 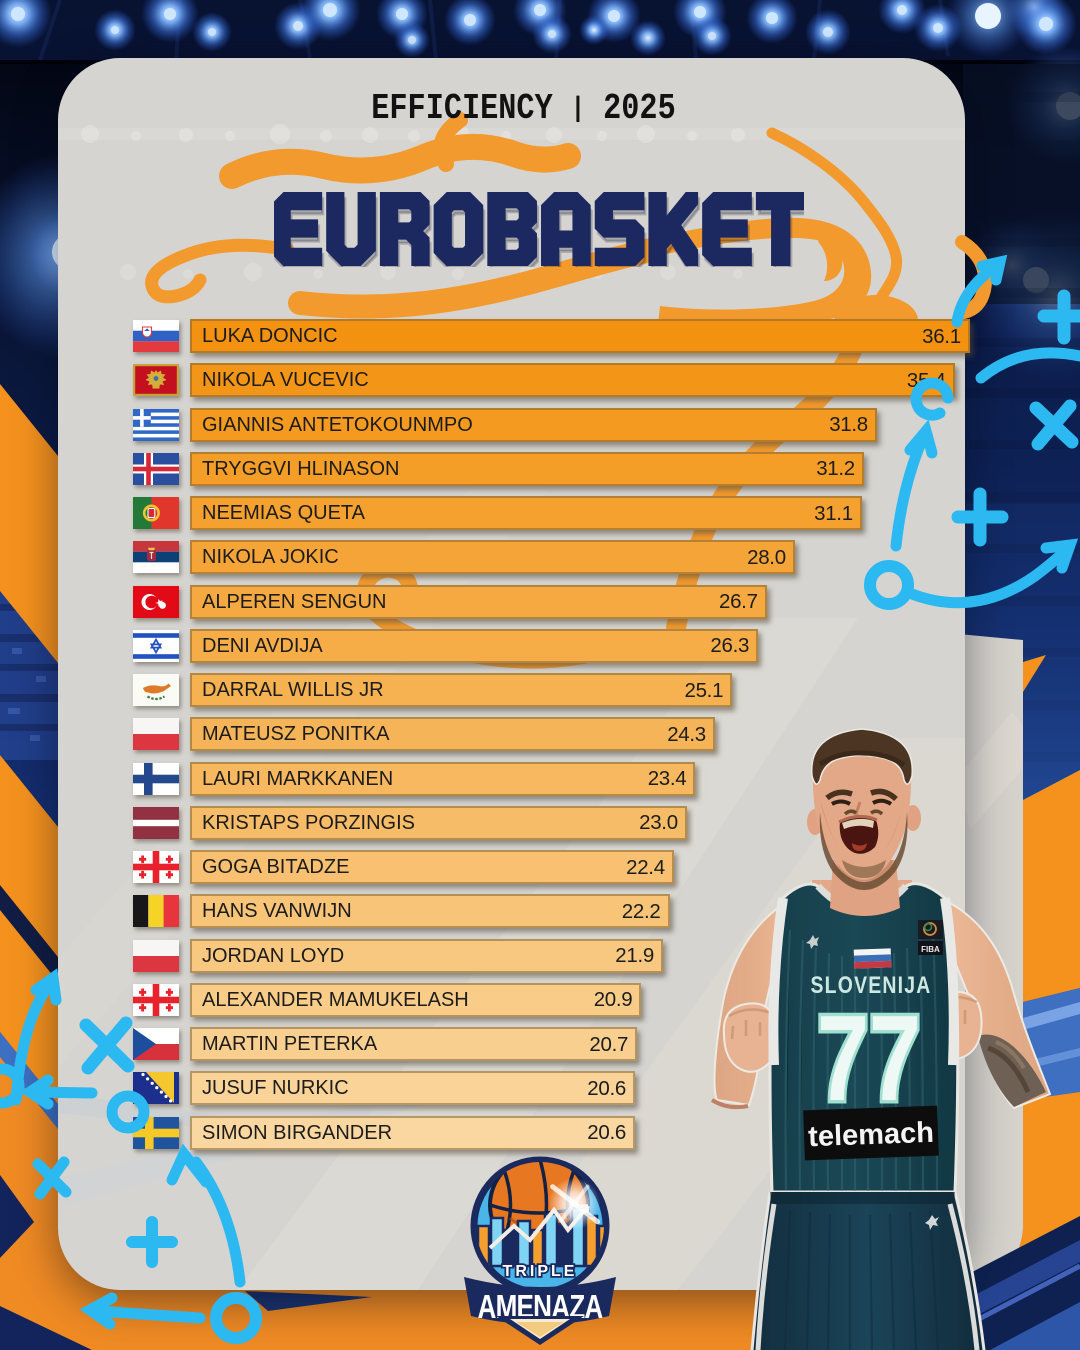 I want to click on svg-text: TRIPLE, so click(x=540, y=1271).